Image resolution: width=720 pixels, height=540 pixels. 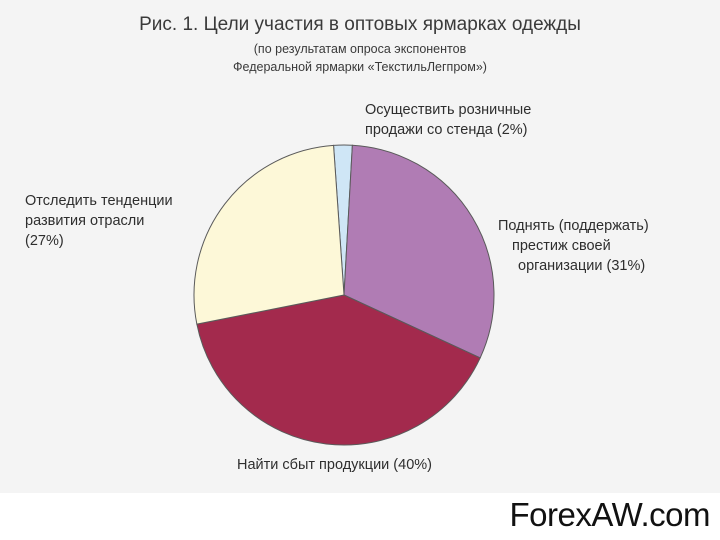 What do you see at coordinates (446, 130) in the screenshot?
I see `slice-label-line: продажи со стенда (2%)` at bounding box center [446, 130].